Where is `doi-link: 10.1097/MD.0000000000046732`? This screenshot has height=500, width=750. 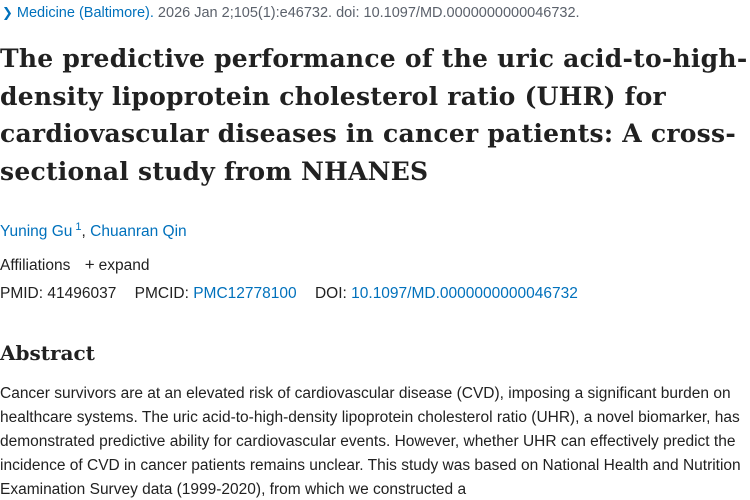
doi-link: 10.1097/MD.0000000000046732 is located at coordinates (464, 293).